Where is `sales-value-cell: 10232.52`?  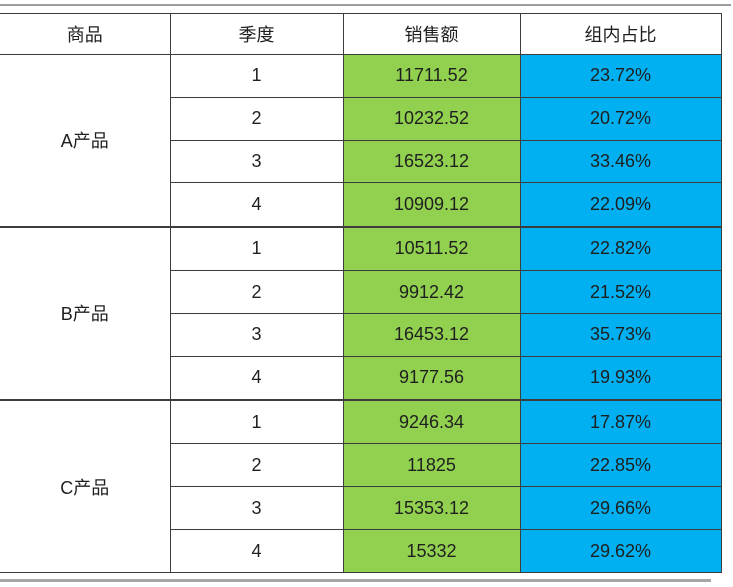 sales-value-cell: 10232.52 is located at coordinates (431, 118).